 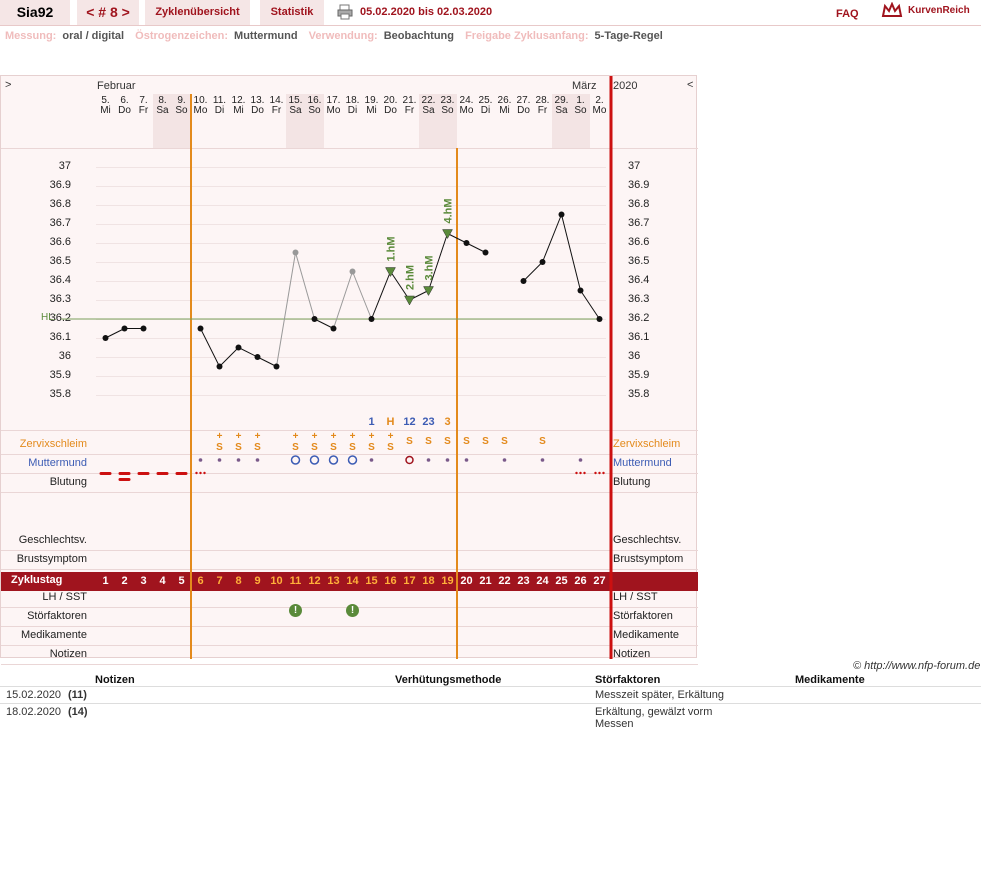 What do you see at coordinates (599, 581) in the screenshot?
I see `cycle-day-number: 27` at bounding box center [599, 581].